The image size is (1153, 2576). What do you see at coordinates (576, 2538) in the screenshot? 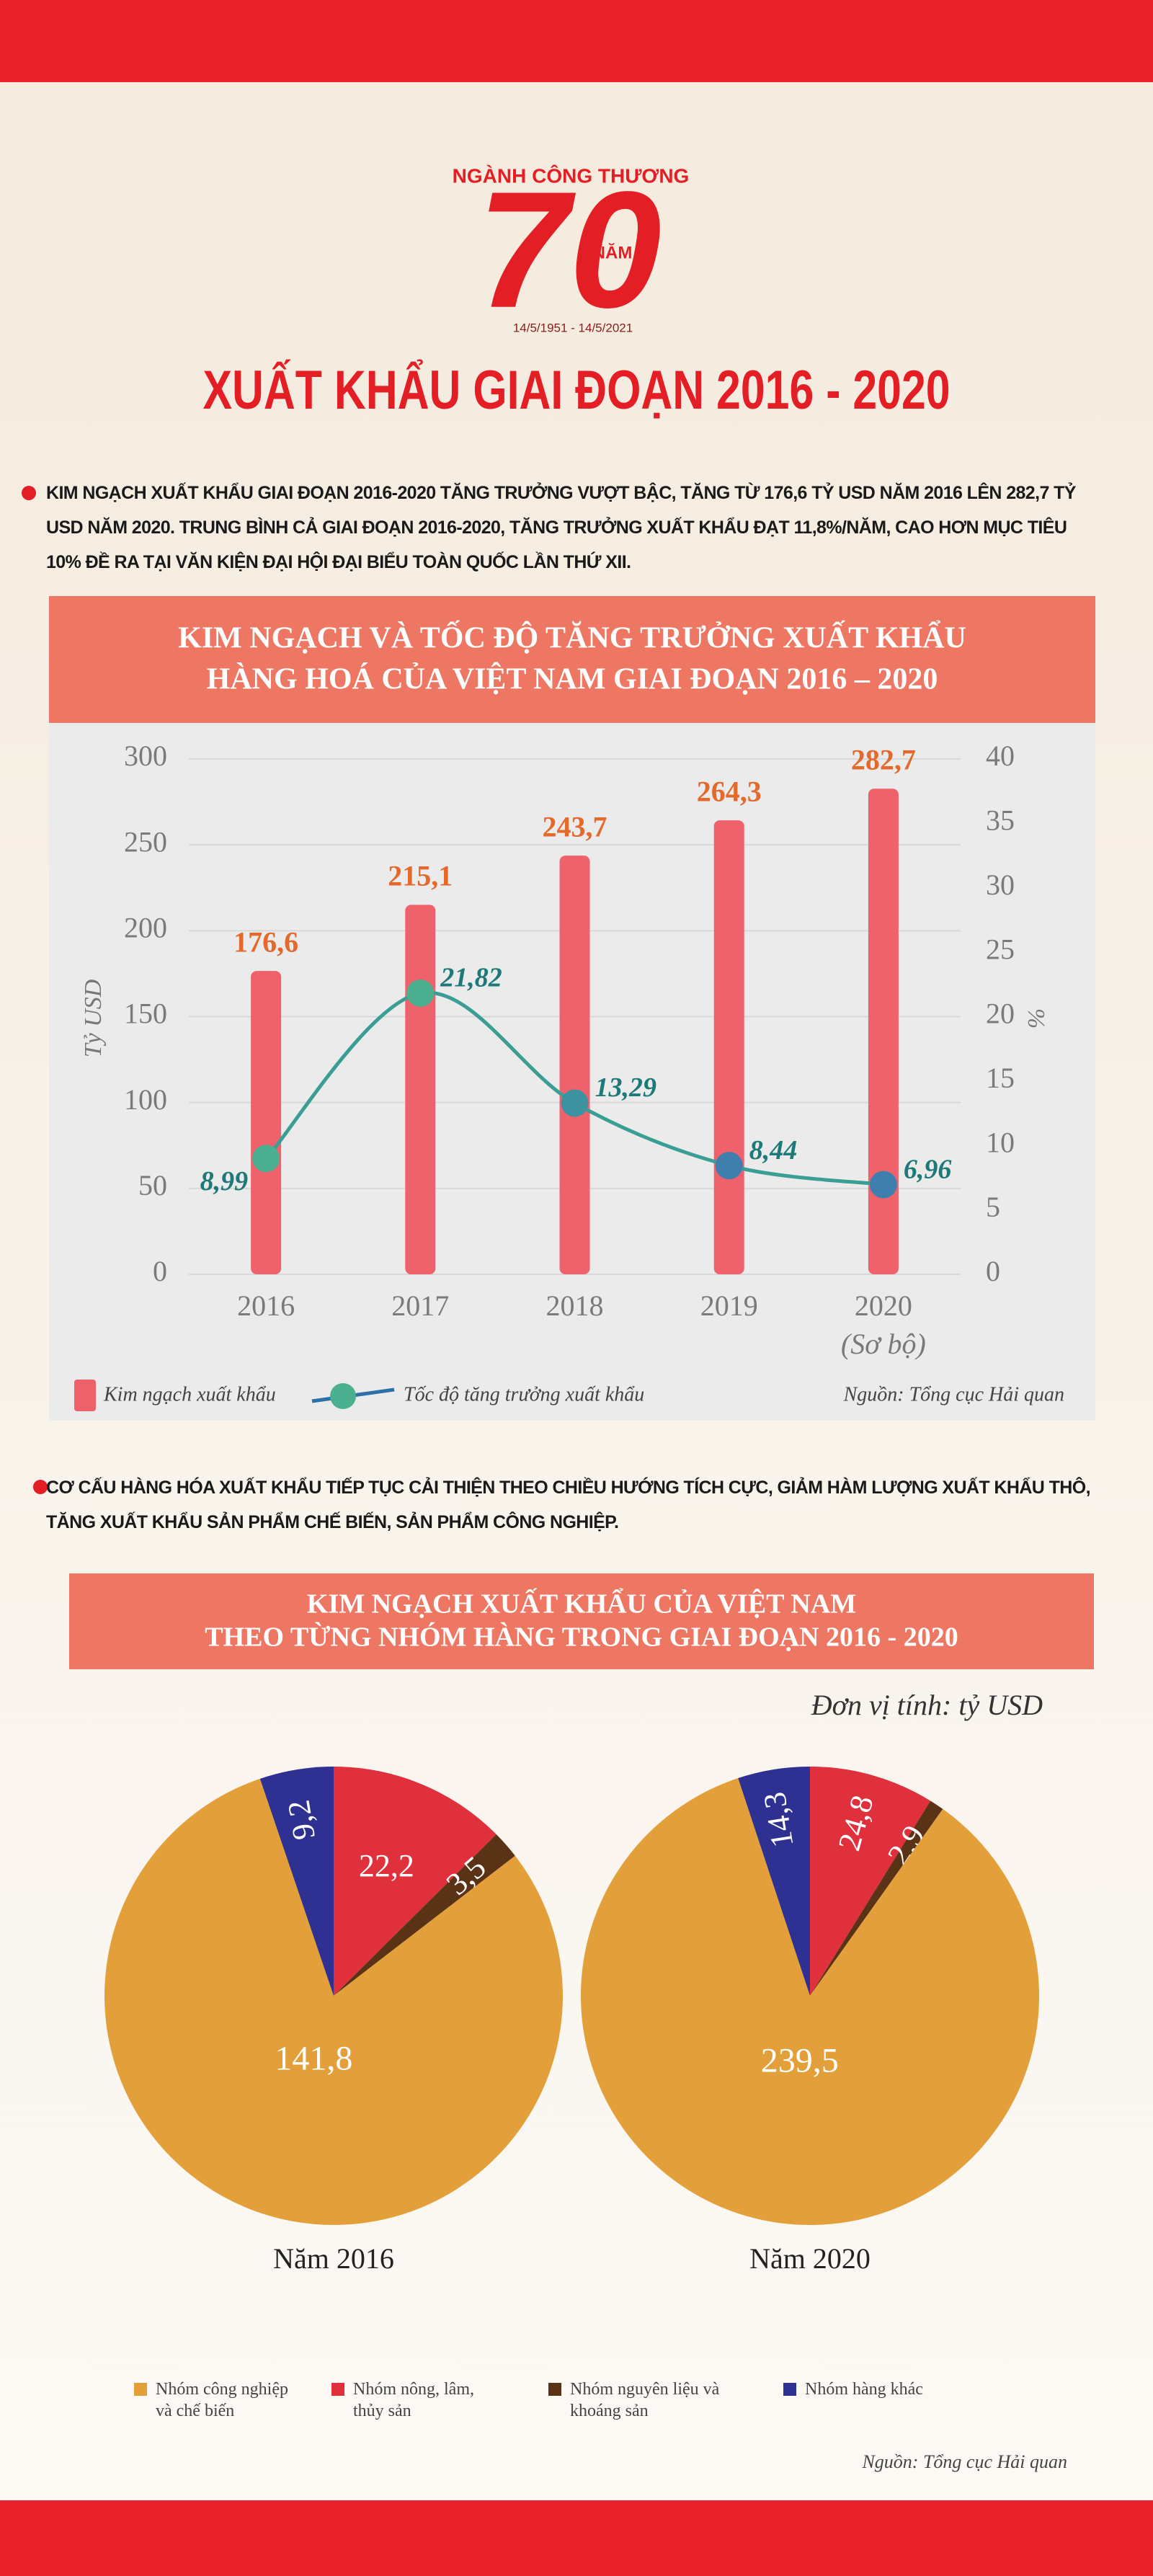
I see `bottom-band` at bounding box center [576, 2538].